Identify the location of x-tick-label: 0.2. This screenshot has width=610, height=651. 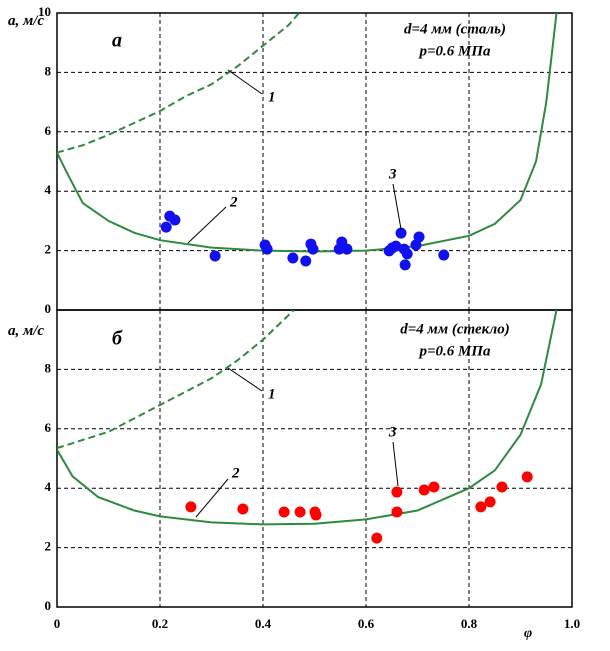
(160, 623).